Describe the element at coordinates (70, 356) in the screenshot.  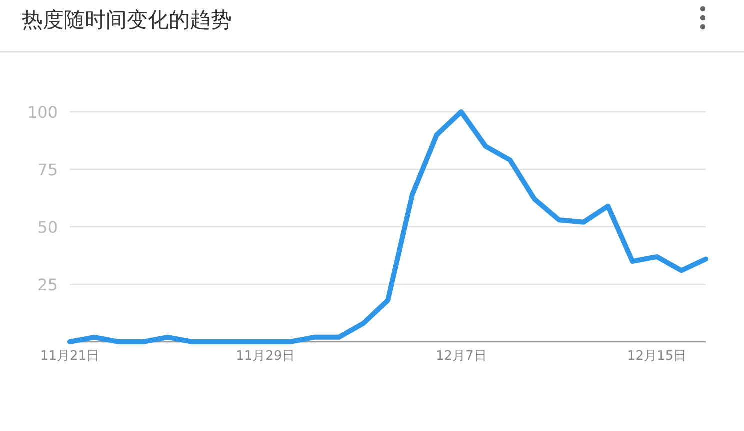
I see `x-tick-label: 11月21日` at that location.